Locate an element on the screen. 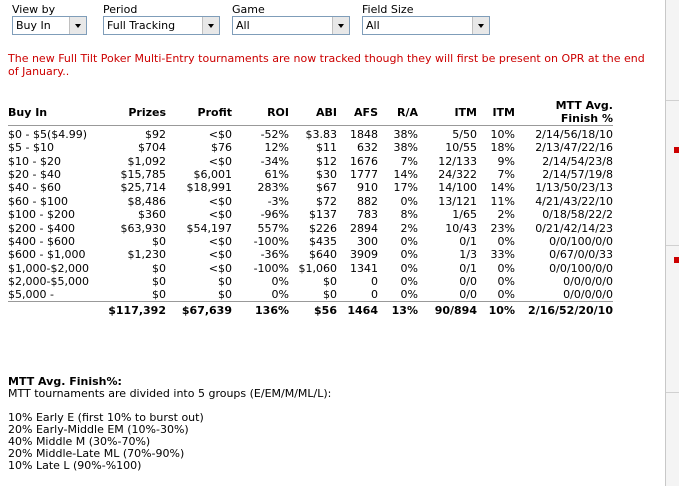 This screenshot has height=486, width=679. table-cell: 4/21/43/22/10 is located at coordinates (574, 201).